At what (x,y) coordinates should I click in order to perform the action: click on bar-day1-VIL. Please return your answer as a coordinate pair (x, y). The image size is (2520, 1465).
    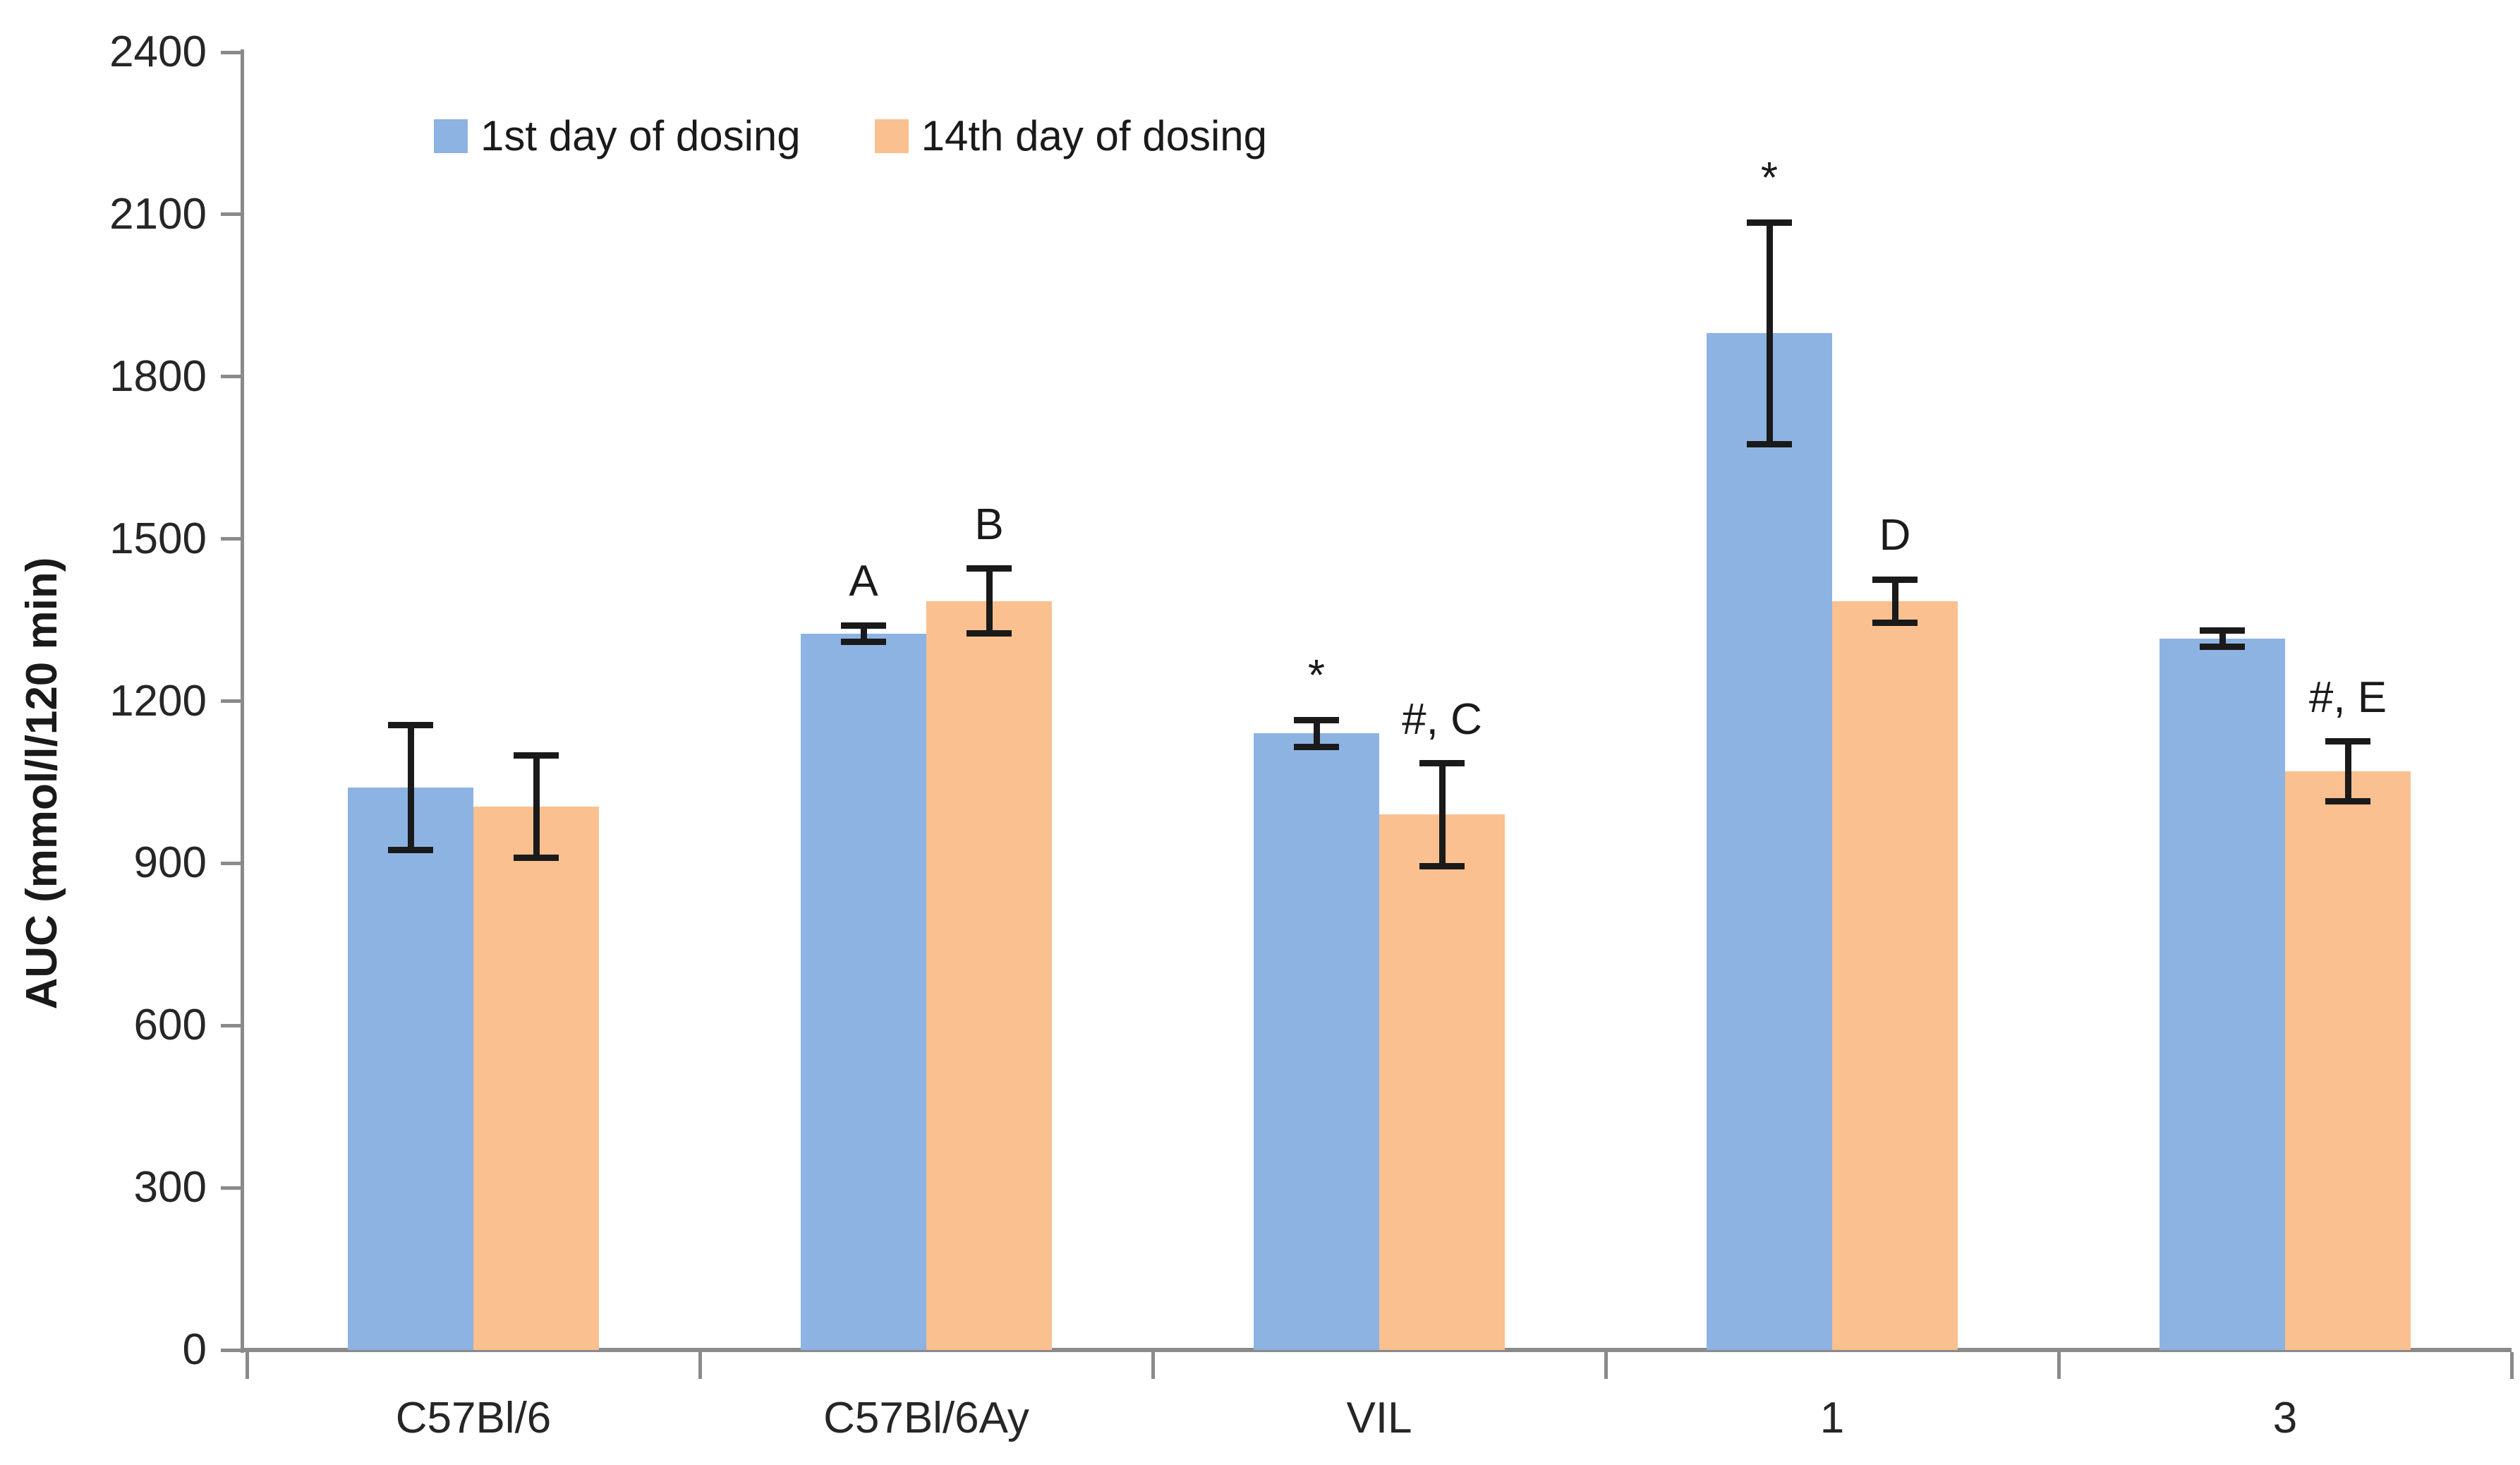
    Looking at the image, I should click on (1317, 1041).